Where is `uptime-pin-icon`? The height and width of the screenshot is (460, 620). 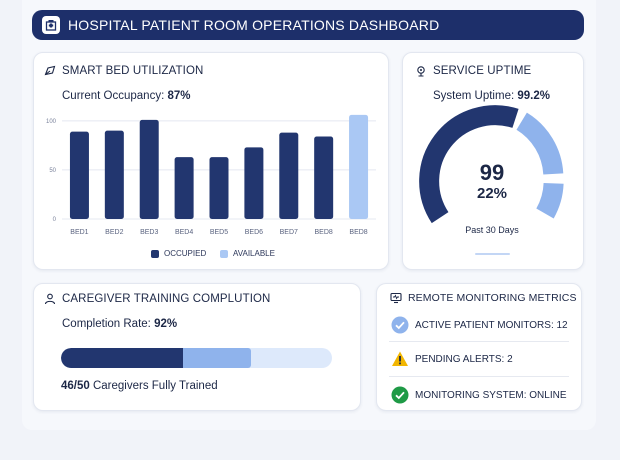
uptime-pin-icon is located at coordinates (421, 71).